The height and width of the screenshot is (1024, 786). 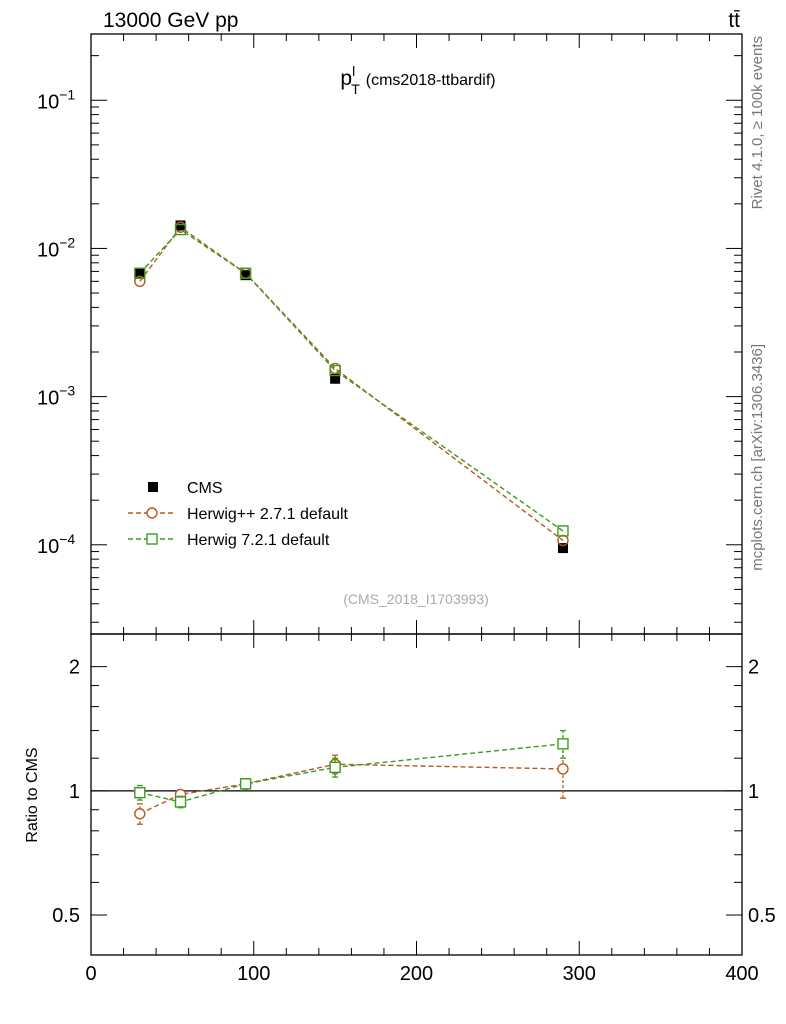 I want to click on x-tick-label: 400, so click(x=741, y=974).